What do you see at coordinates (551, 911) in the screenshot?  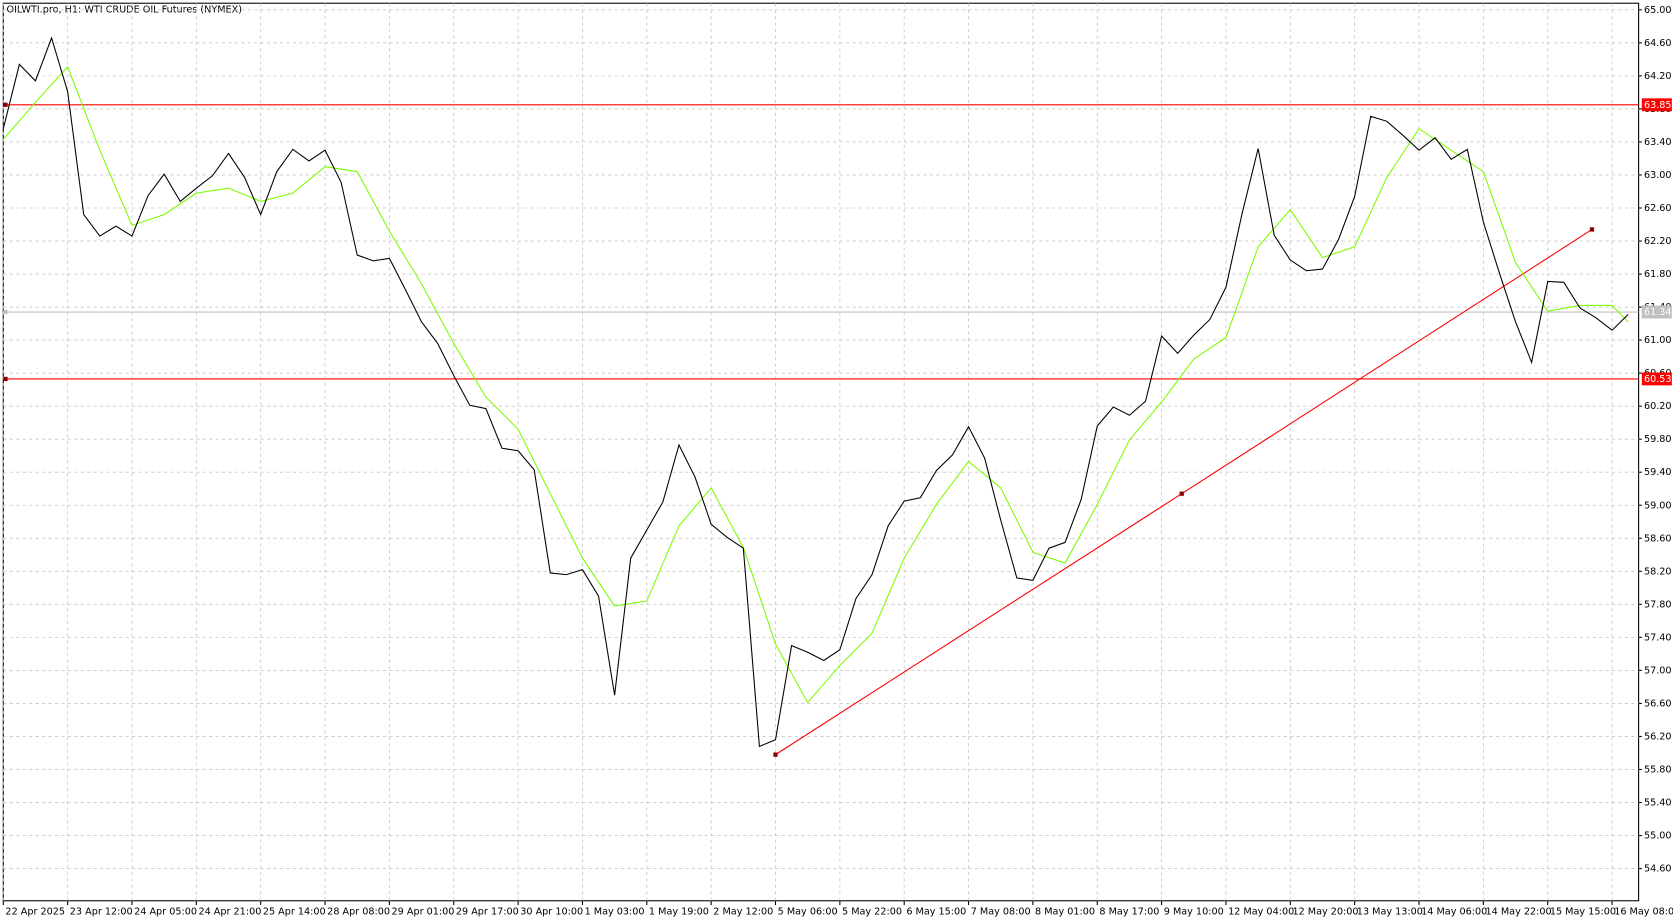 I see `x-tick-label: 30 Apr 10:00` at bounding box center [551, 911].